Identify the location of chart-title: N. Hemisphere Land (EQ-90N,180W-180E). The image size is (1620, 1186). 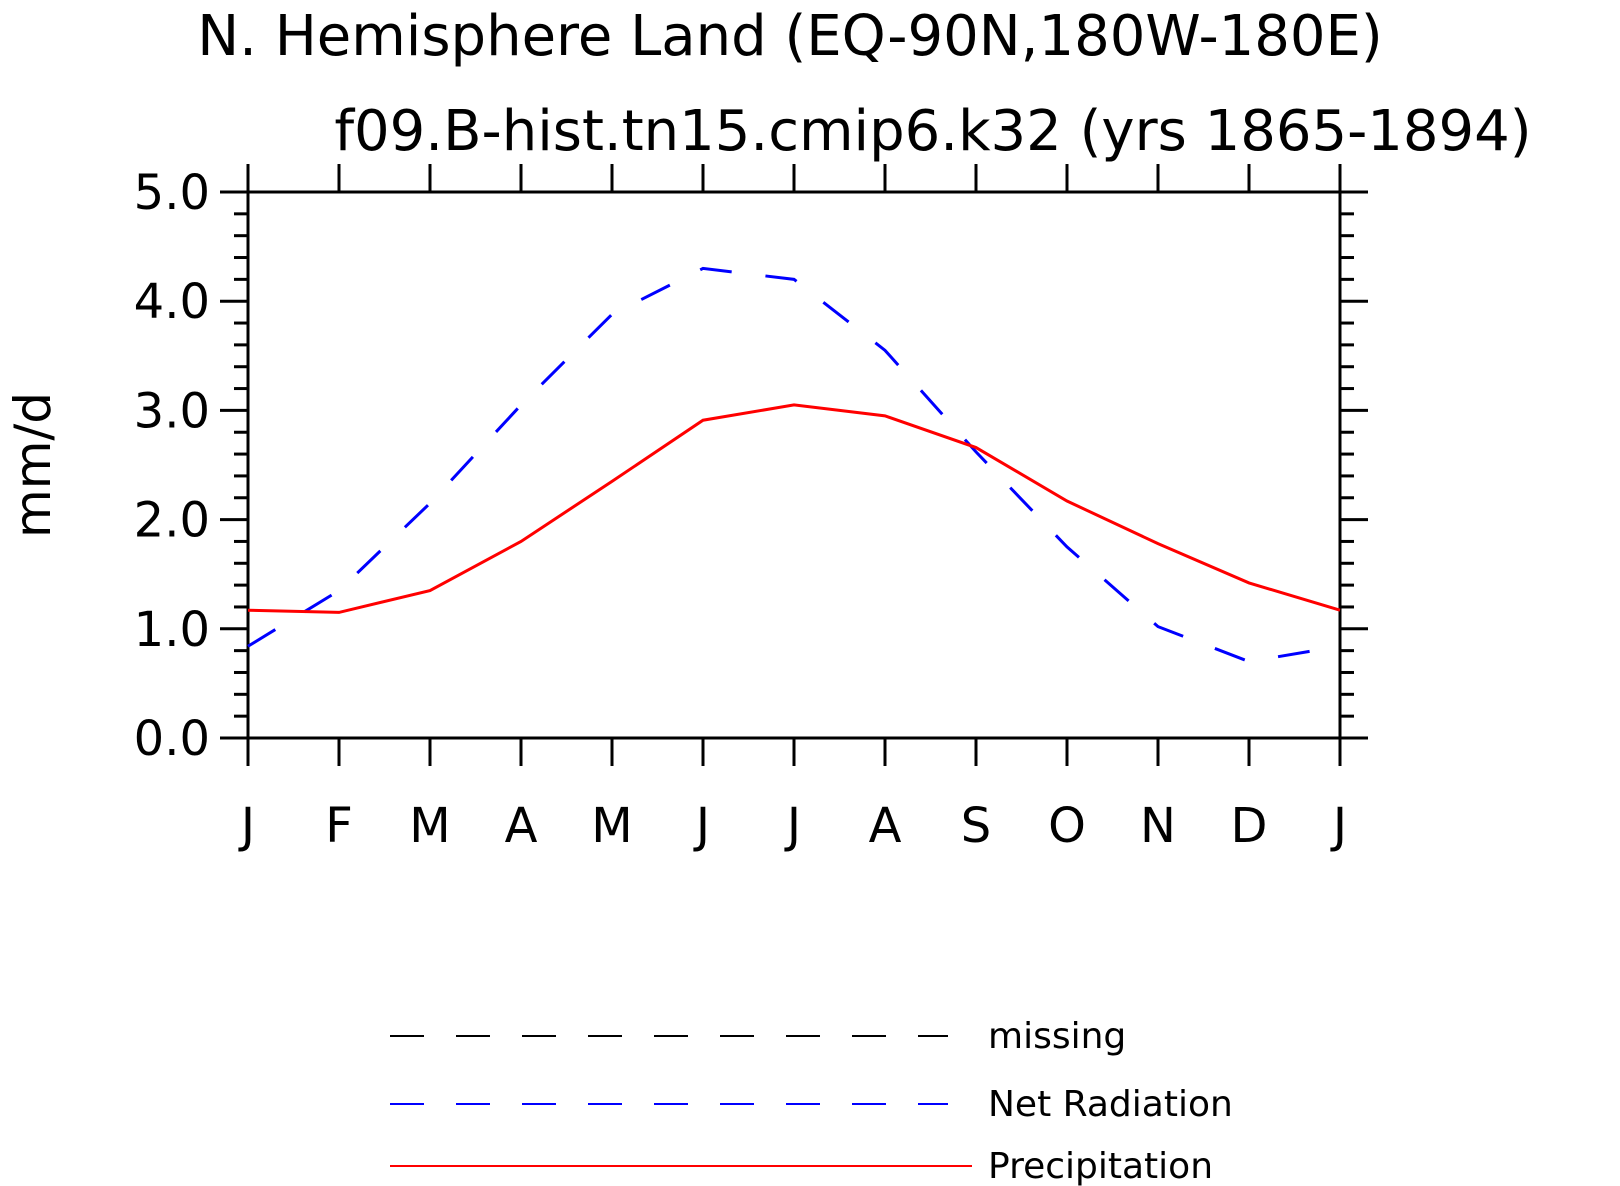
(790, 36).